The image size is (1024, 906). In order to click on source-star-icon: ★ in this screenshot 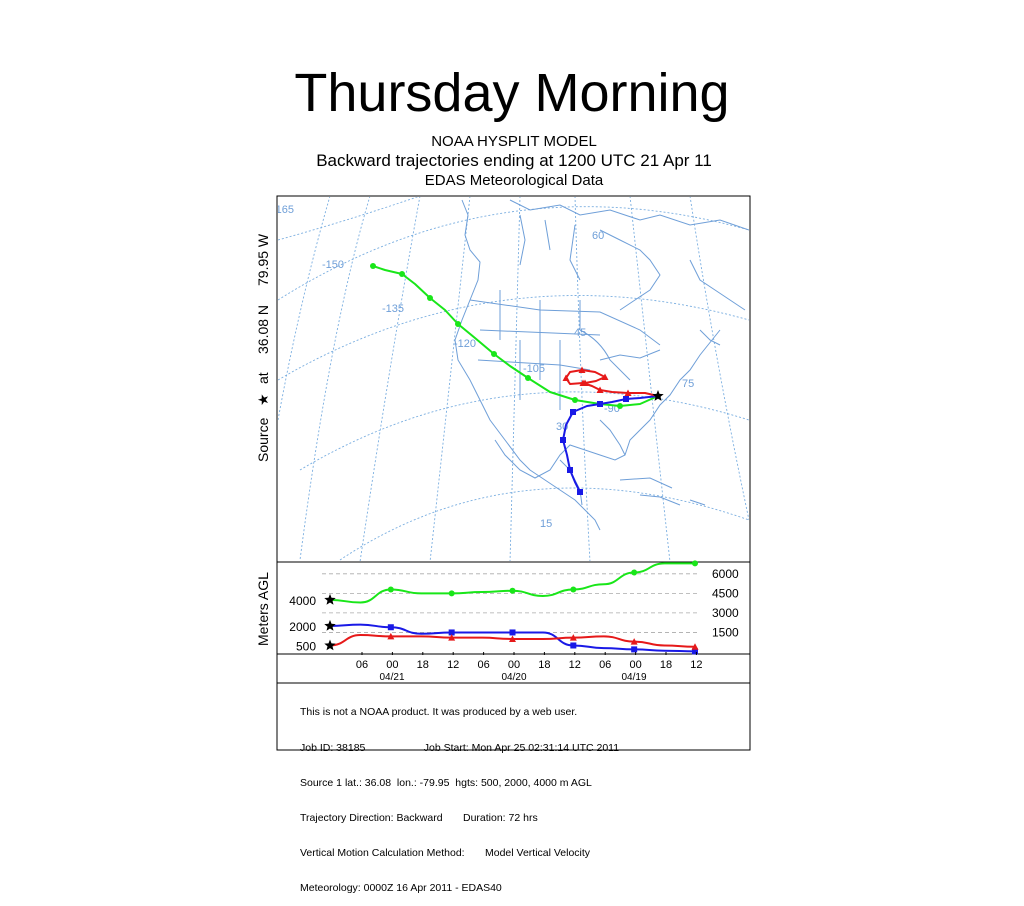, I will do `click(263, 399)`.